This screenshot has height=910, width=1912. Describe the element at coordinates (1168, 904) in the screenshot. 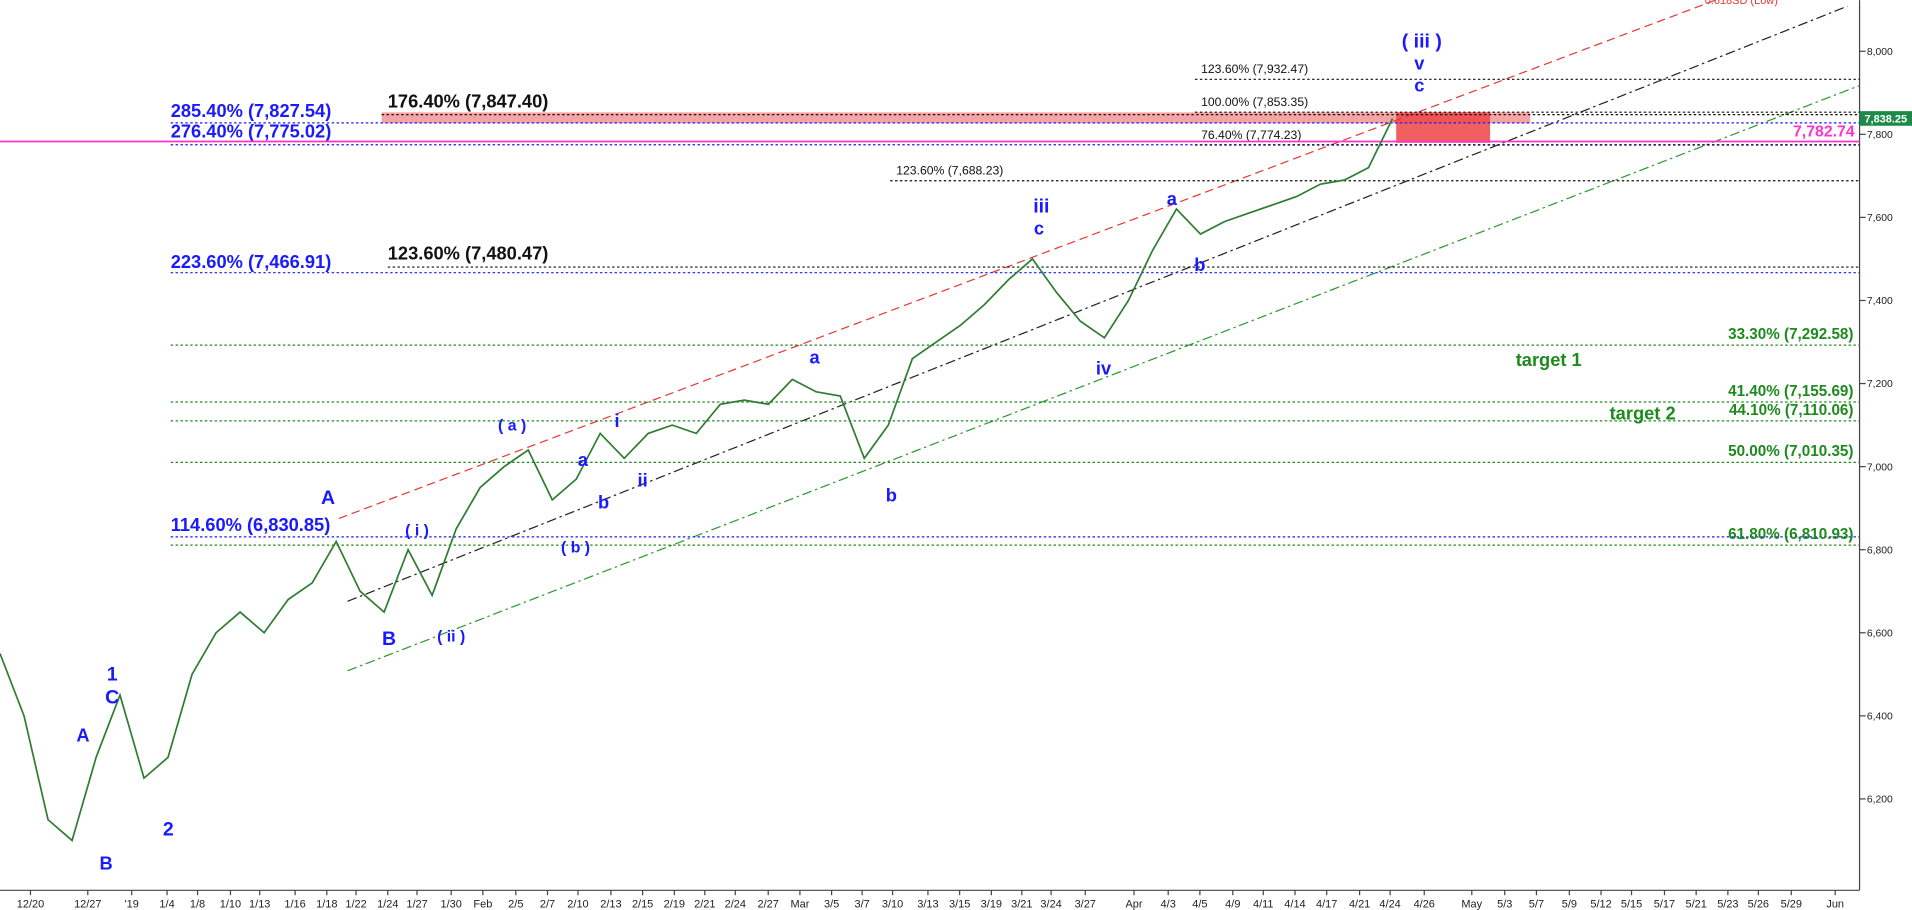

I see `x-tick-label: 4/3` at that location.